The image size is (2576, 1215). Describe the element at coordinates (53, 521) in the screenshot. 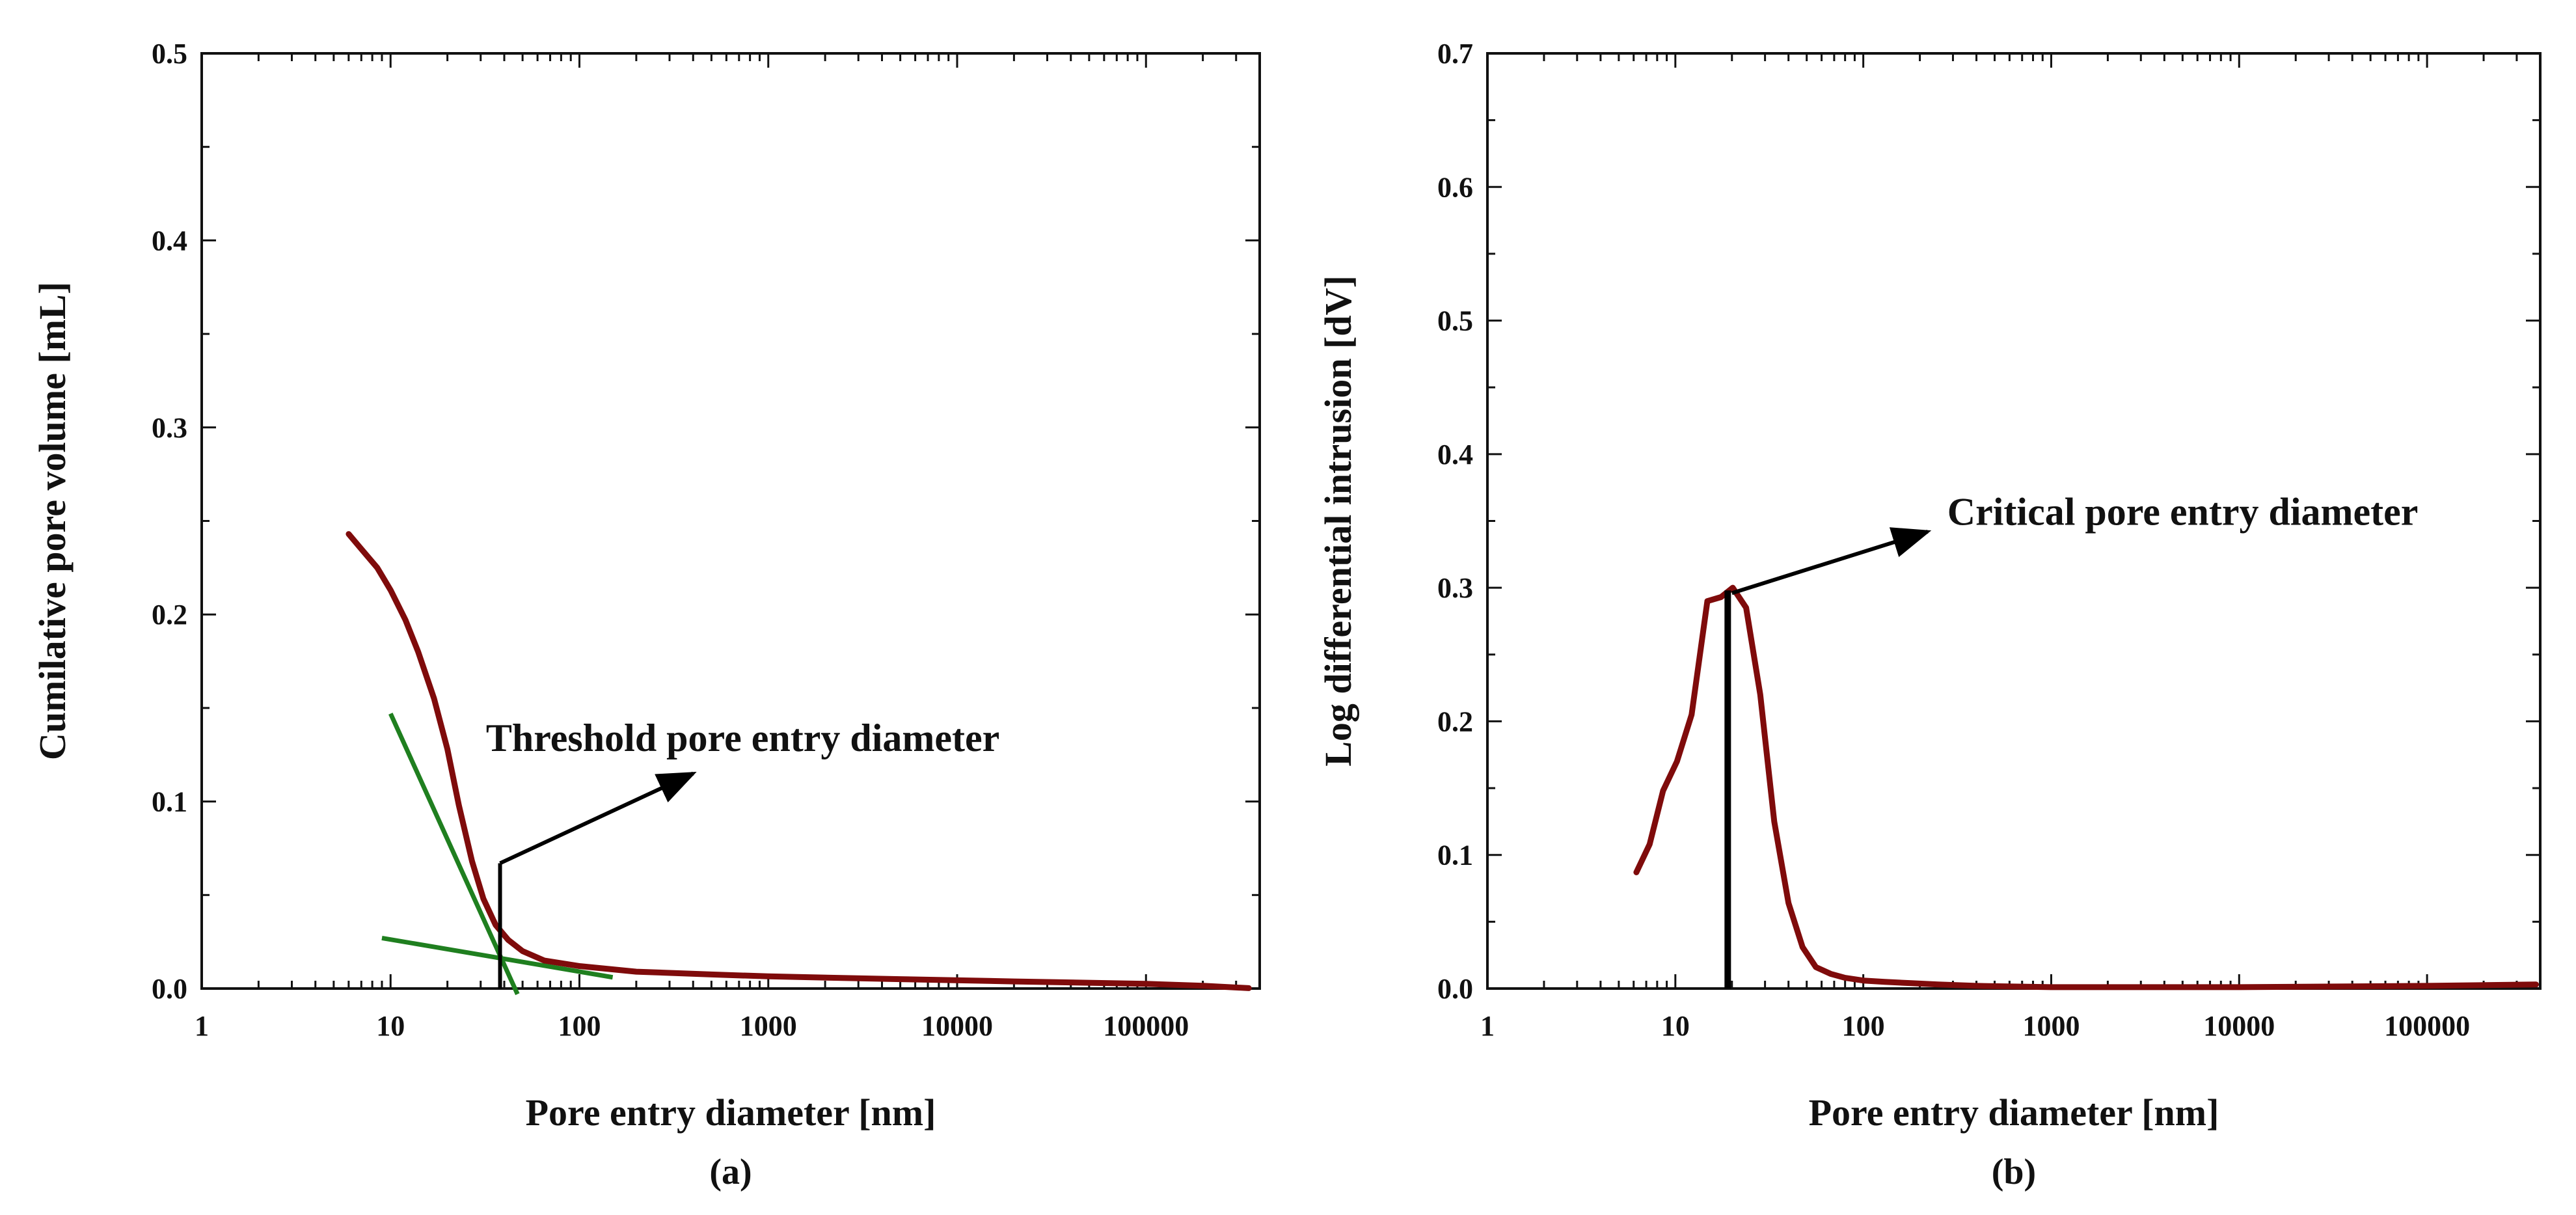

I see `y-axis-title-a: Cumilative pore volume [mL]` at that location.